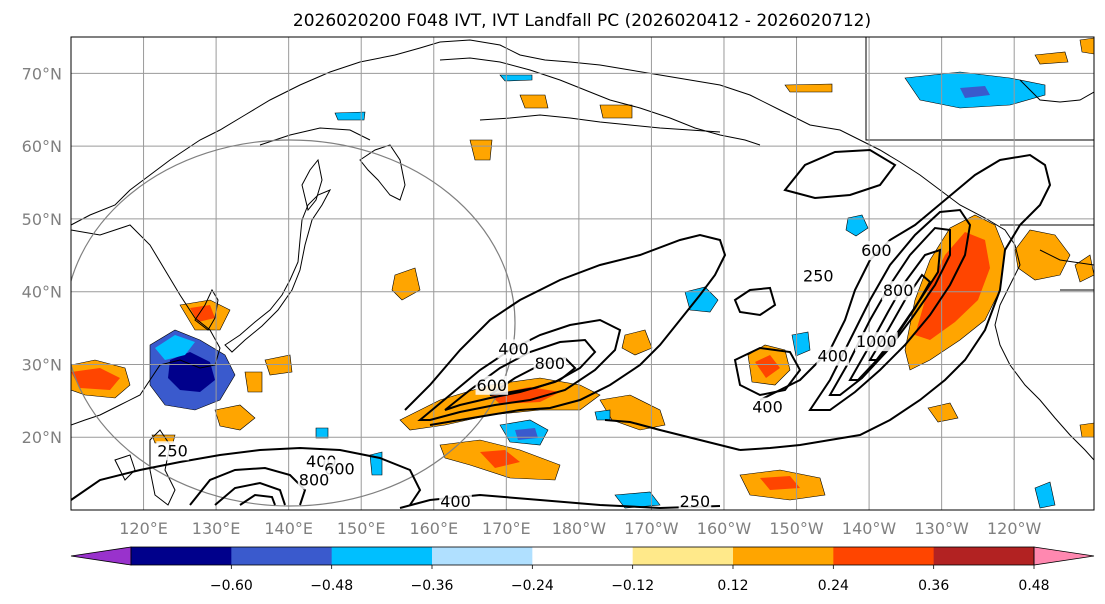 This screenshot has width=1105, height=604. I want to click on lon-label: 130°W, so click(941, 528).